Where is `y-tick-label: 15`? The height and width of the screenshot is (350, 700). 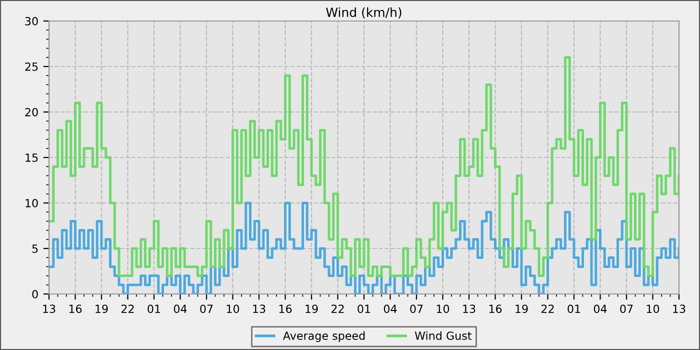
y-tick-label: 15 is located at coordinates (32, 158).